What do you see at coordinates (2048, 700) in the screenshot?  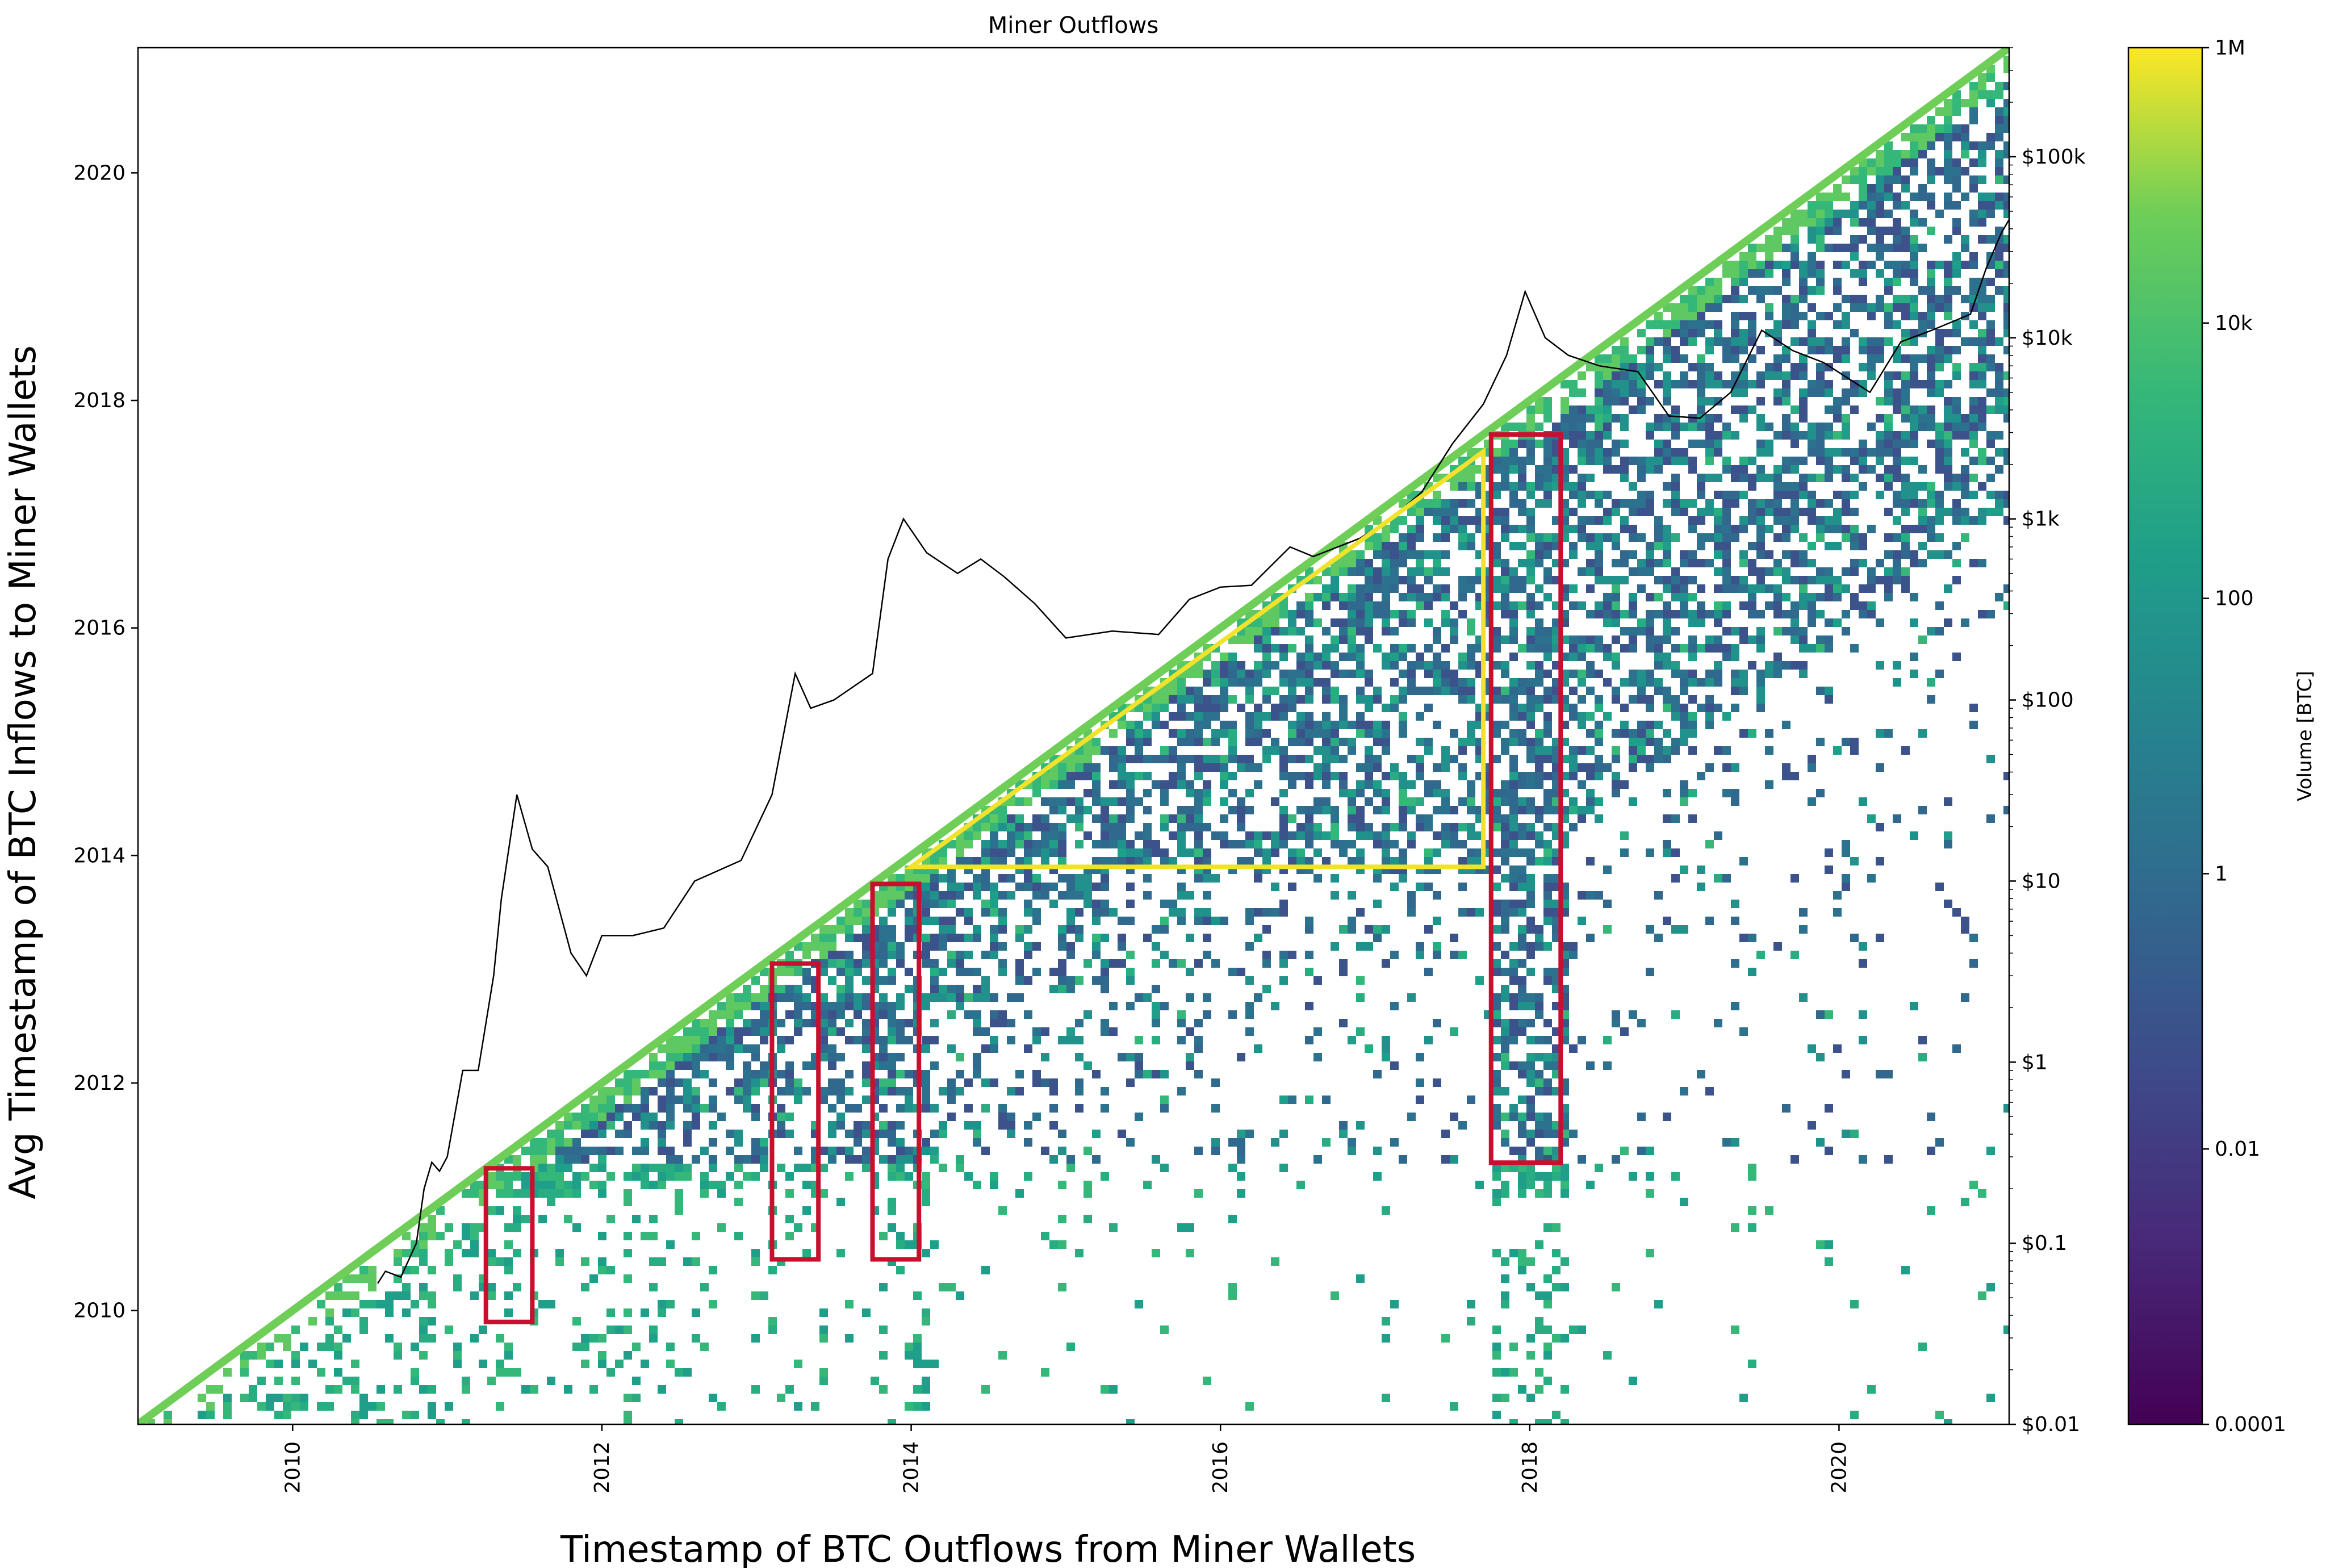 I see `price-tick-label: $100` at bounding box center [2048, 700].